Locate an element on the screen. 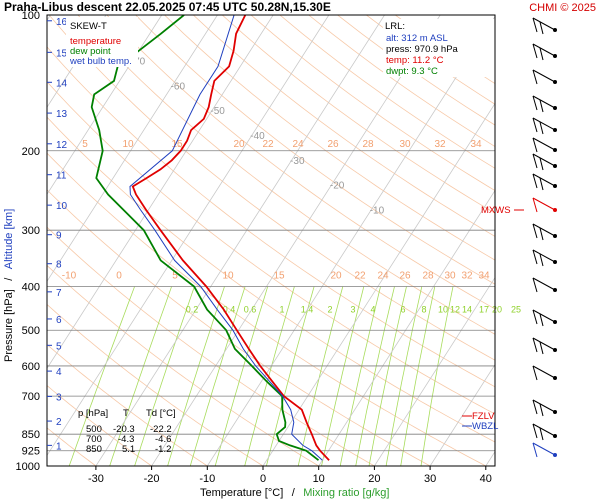 This screenshot has width=600, height=500. wind-barbs is located at coordinates (544, 237).